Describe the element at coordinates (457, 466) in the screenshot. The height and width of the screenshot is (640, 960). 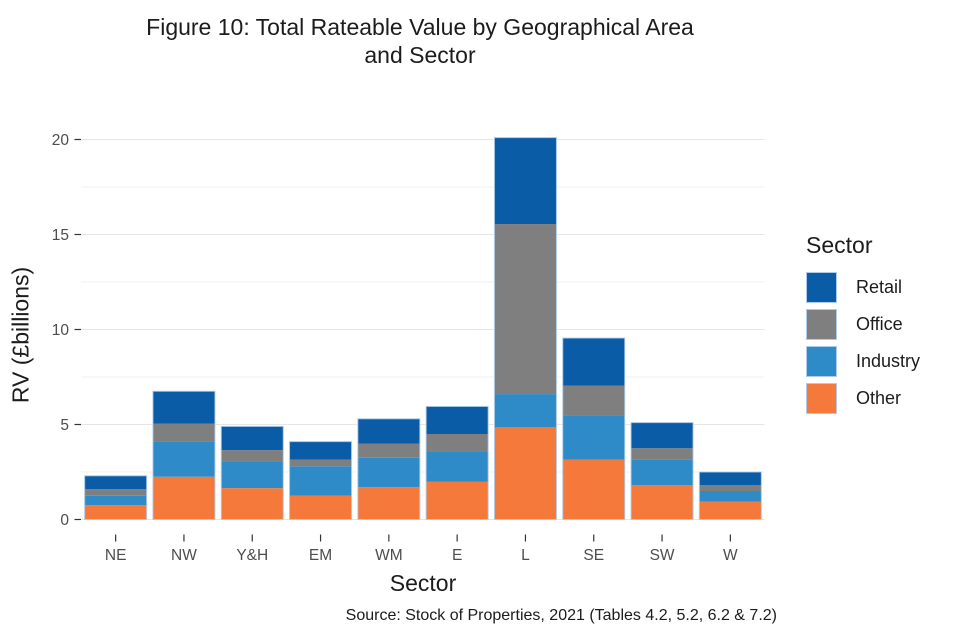
I see `bar-segment-E-industry` at that location.